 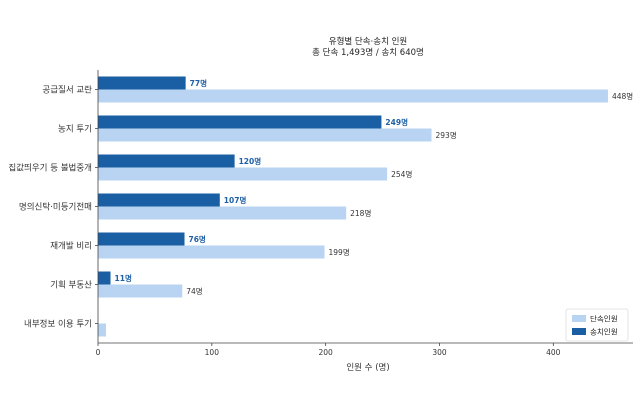 I want to click on data-label-referral: 11명, so click(x=123, y=278).